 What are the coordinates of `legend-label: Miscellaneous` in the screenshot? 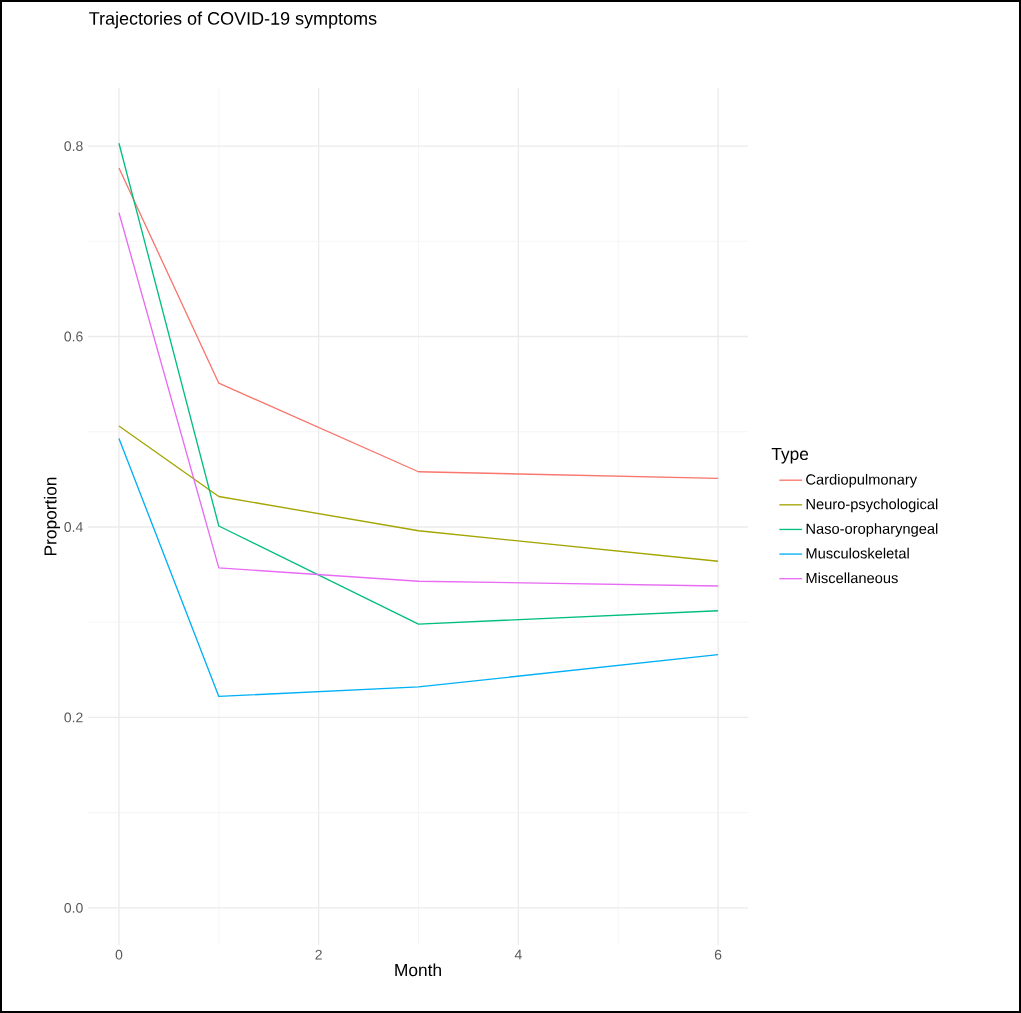 It's located at (852, 578).